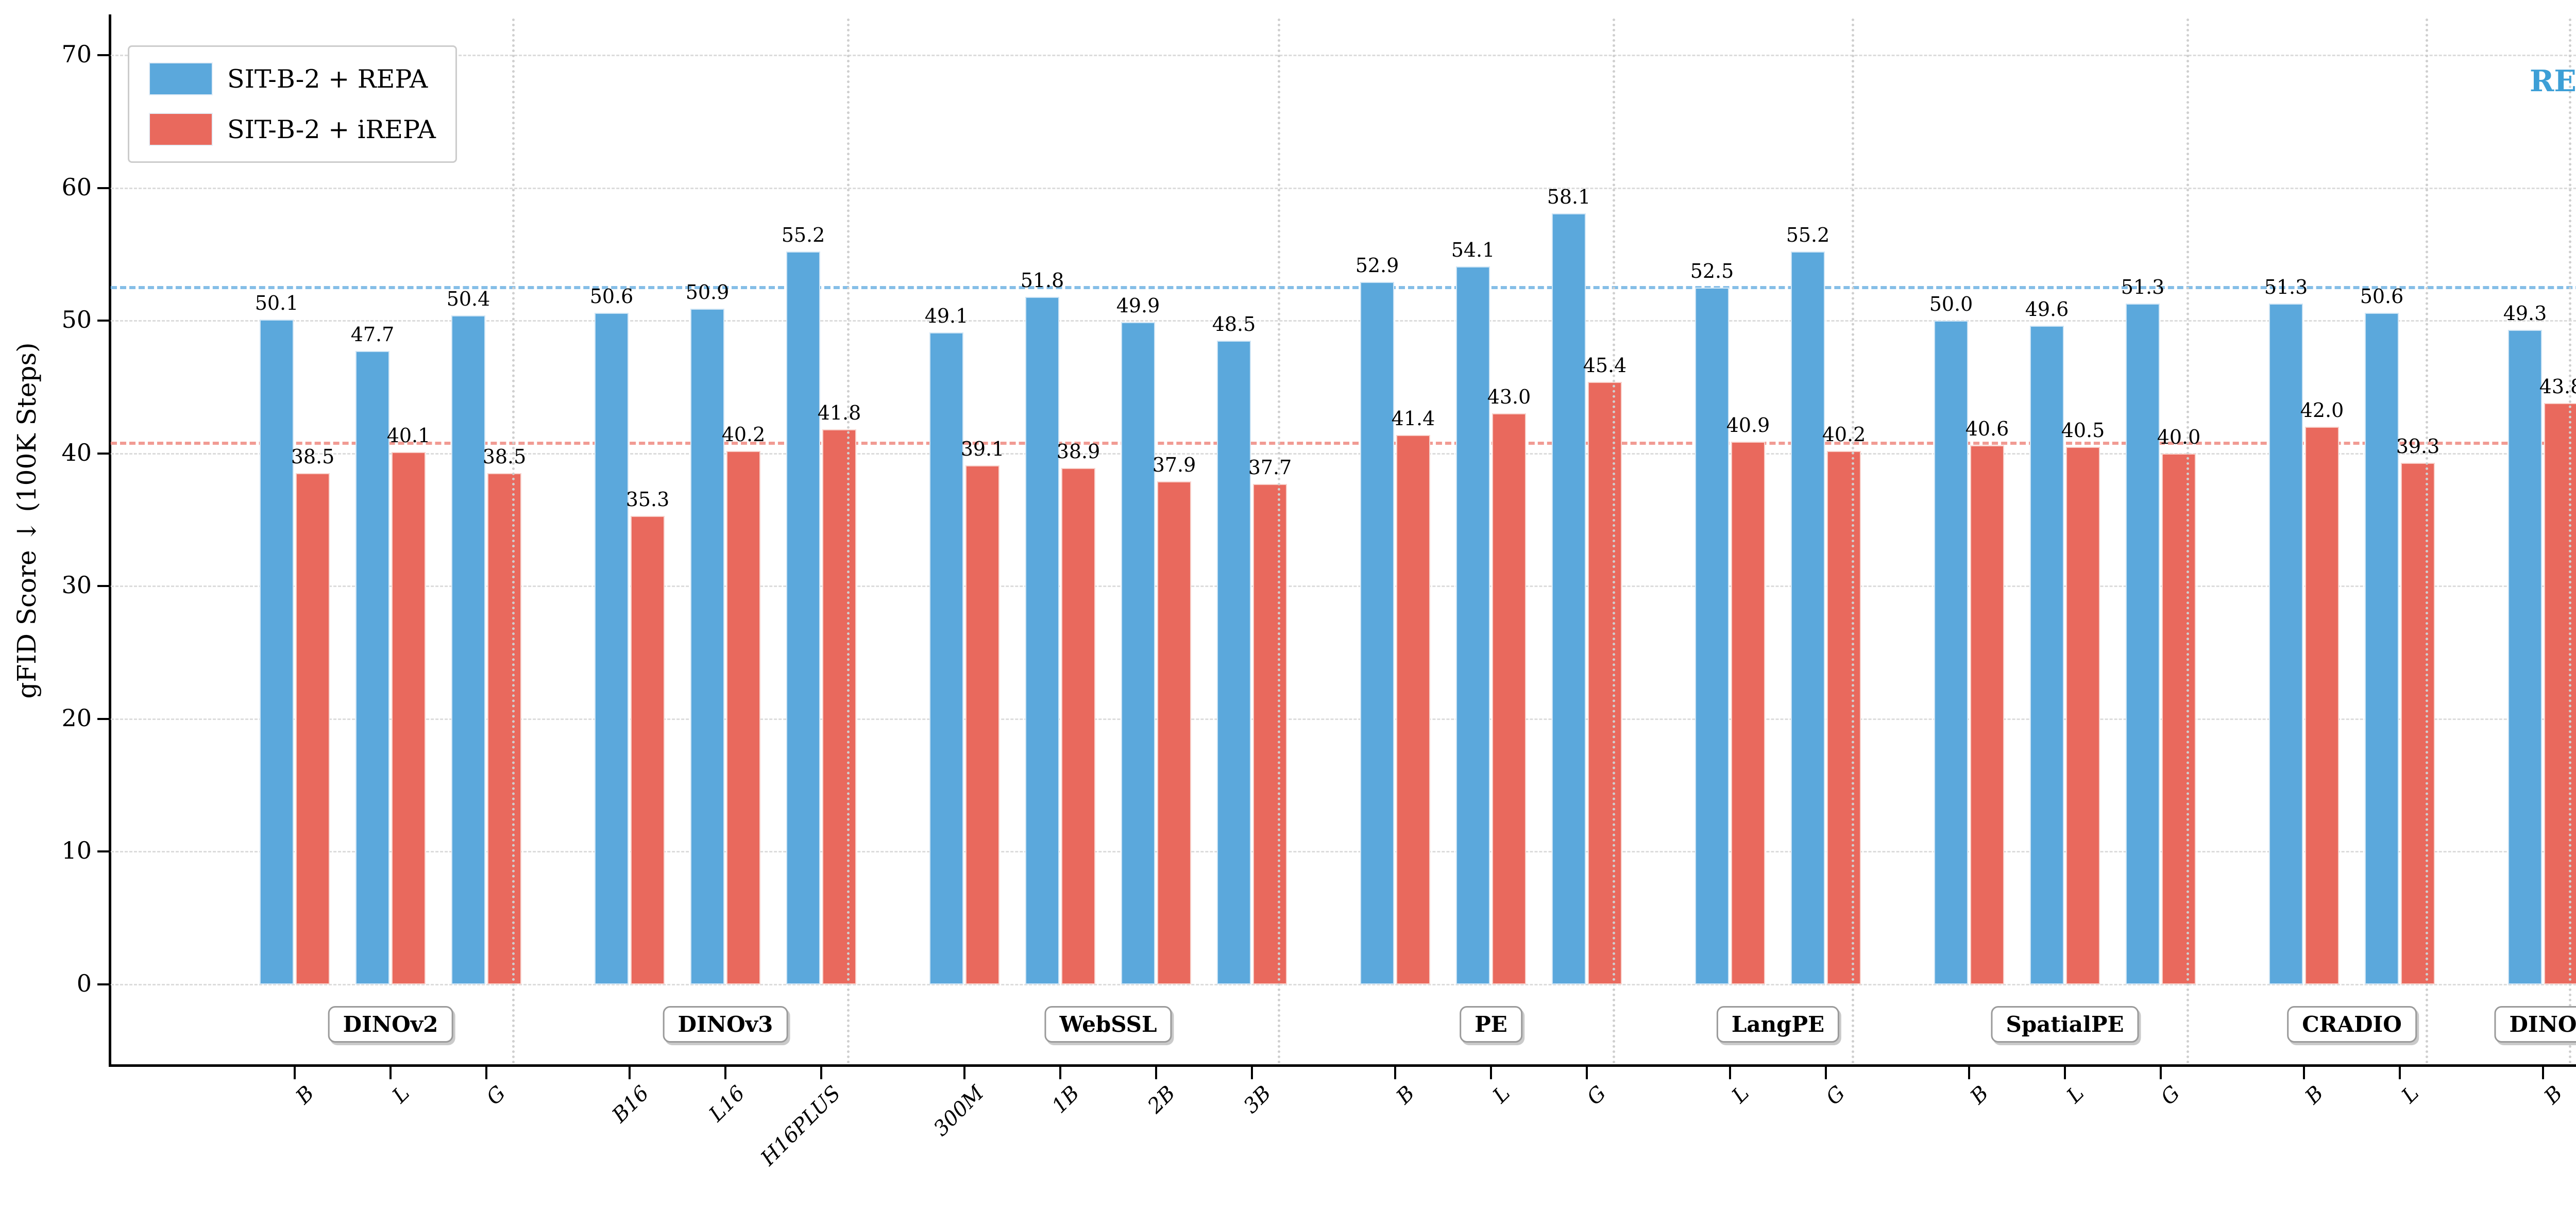 The width and height of the screenshot is (2576, 1222). I want to click on legend-label-irepa: SIT-B-2 + iREPA, so click(331, 129).